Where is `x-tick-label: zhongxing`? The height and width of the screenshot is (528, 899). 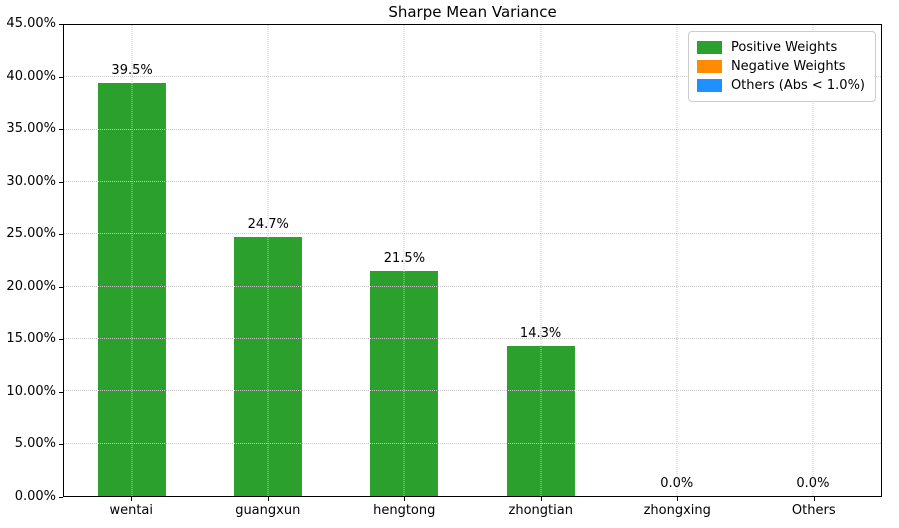
x-tick-label: zhongxing is located at coordinates (677, 510).